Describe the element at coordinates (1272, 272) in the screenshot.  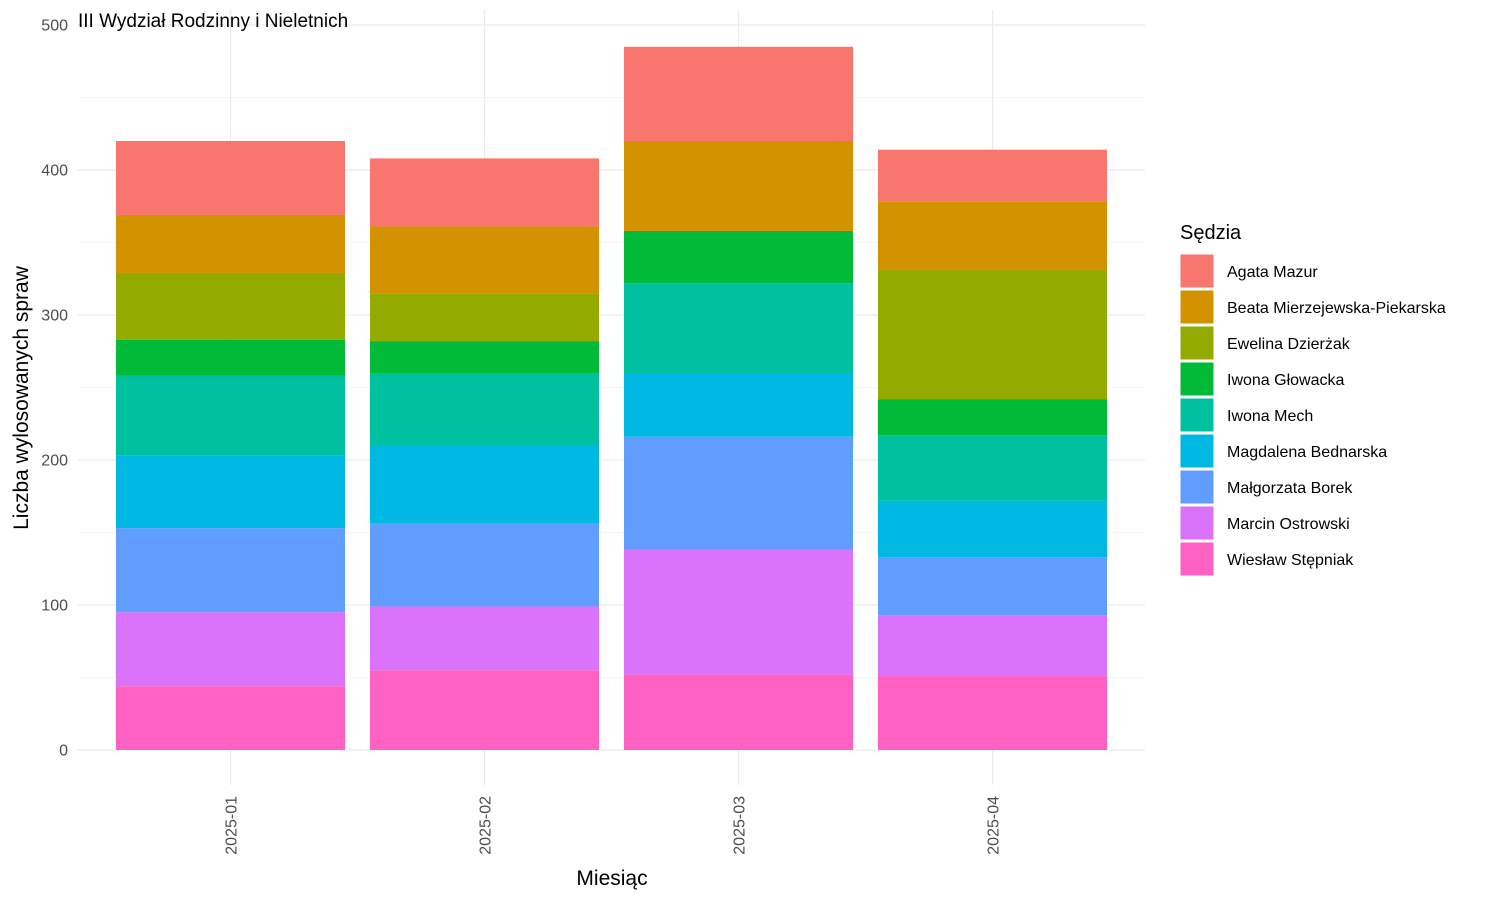
I see `legend-label: Agata Mazur` at that location.